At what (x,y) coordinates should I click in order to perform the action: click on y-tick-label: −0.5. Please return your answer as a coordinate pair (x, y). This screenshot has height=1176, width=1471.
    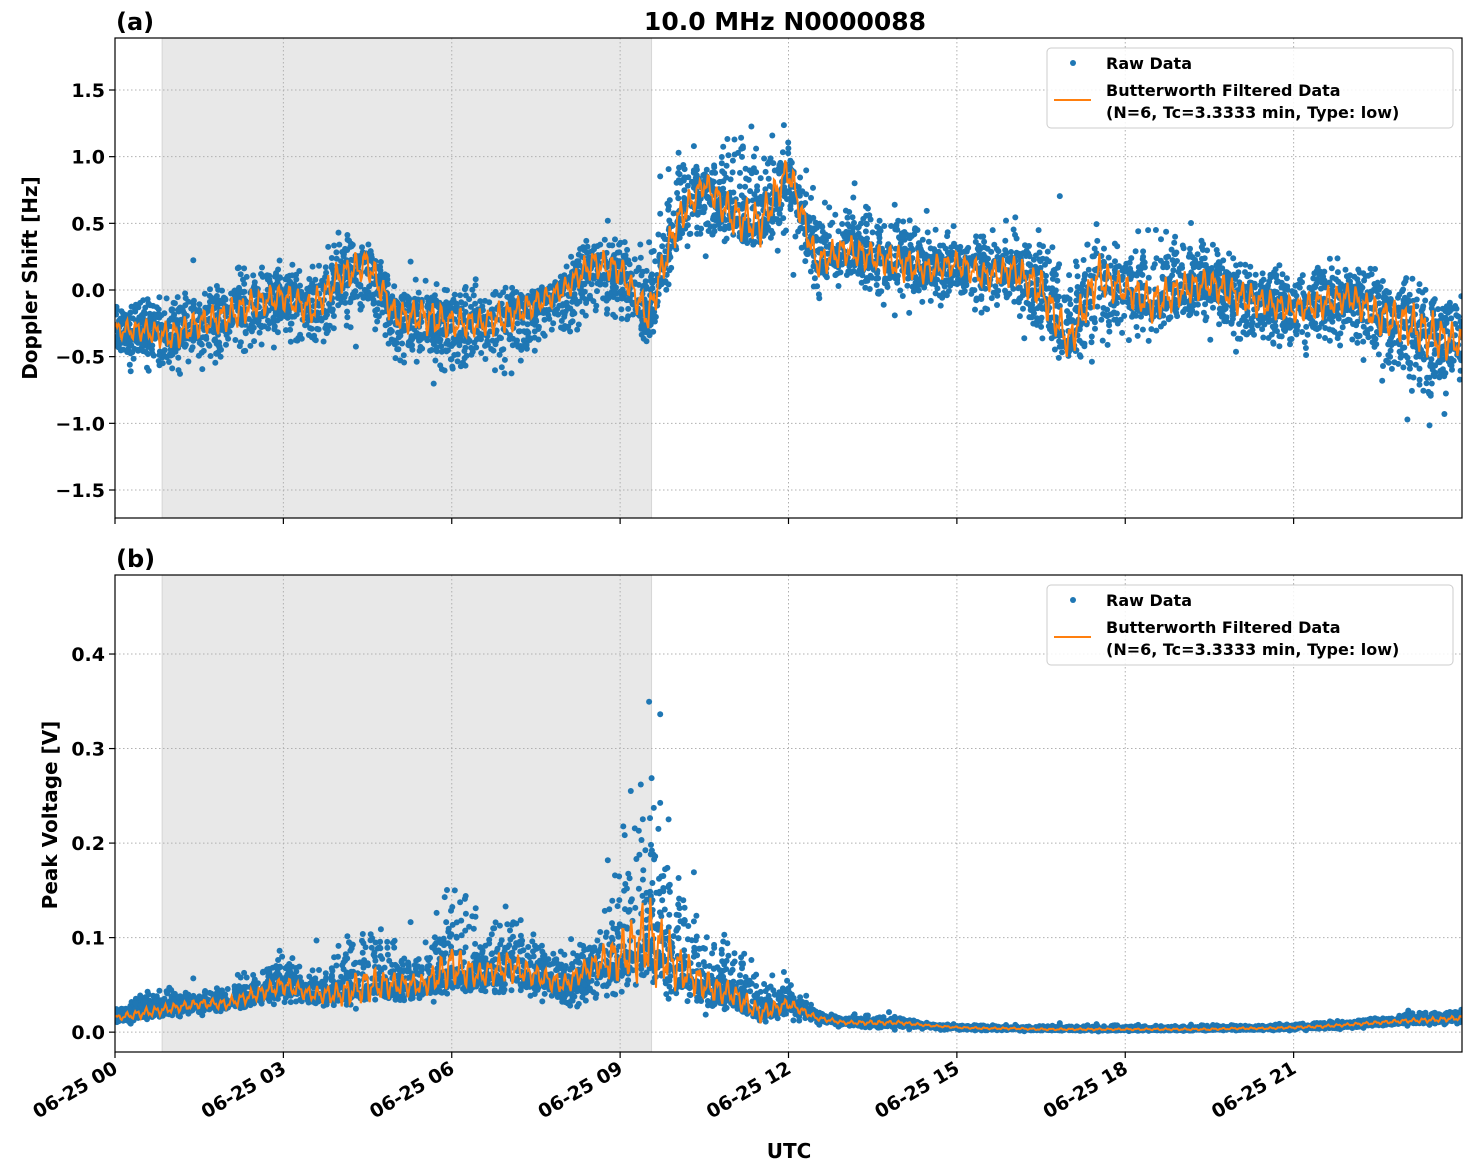
    Looking at the image, I should click on (80, 358).